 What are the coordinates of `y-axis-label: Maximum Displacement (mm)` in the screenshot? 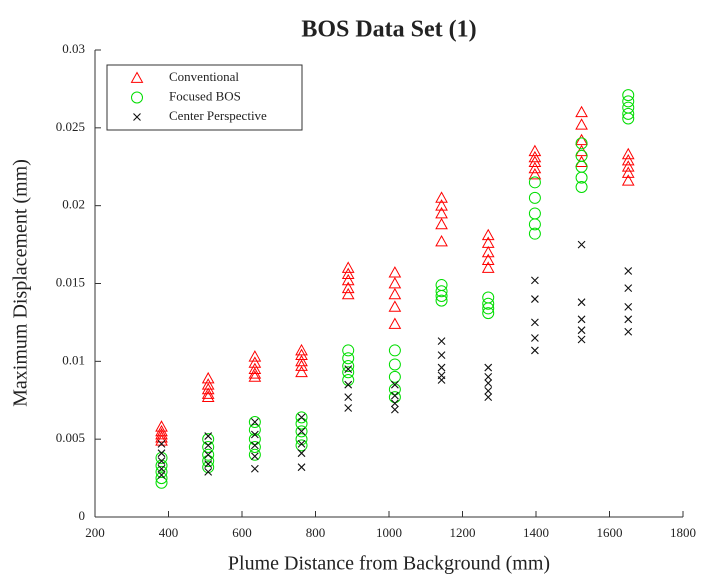 It's located at (21, 283).